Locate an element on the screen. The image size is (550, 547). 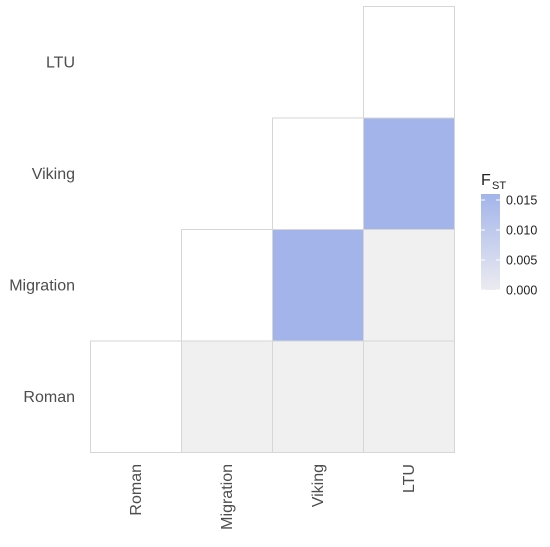
heatmap-cell-ltu-migration is located at coordinates (409, 285).